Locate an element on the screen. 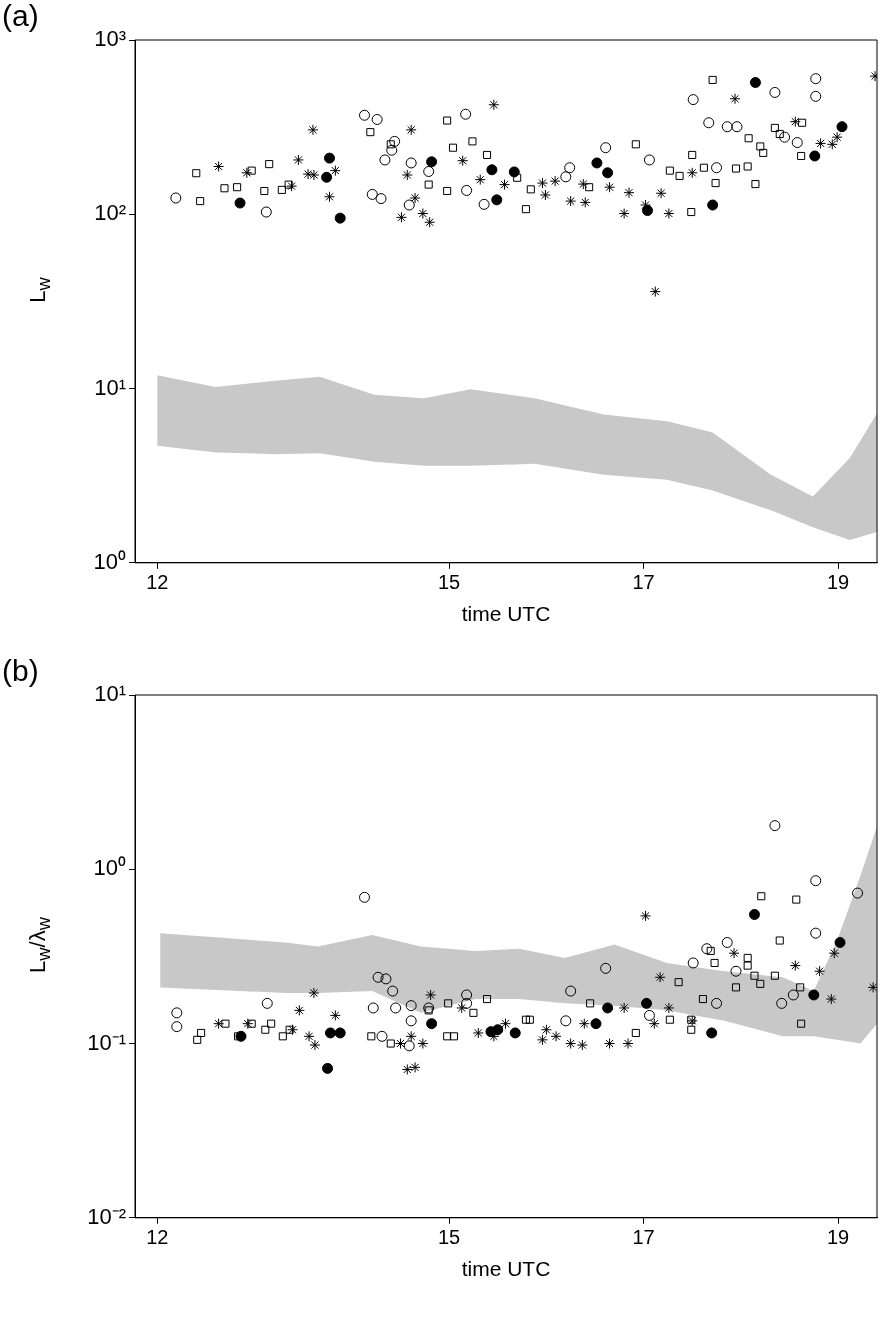 This screenshot has width=883, height=1322. y-tick-label: 10⁰ is located at coordinates (109, 868).